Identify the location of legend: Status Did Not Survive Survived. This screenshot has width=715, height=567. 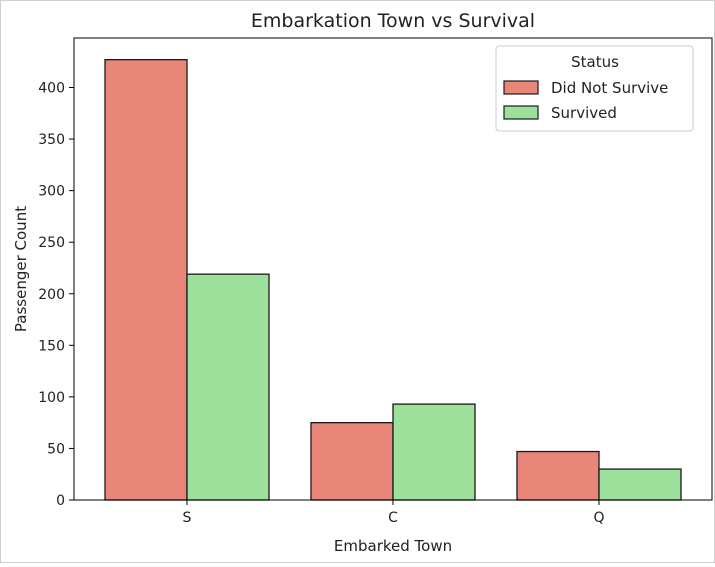
(594, 88).